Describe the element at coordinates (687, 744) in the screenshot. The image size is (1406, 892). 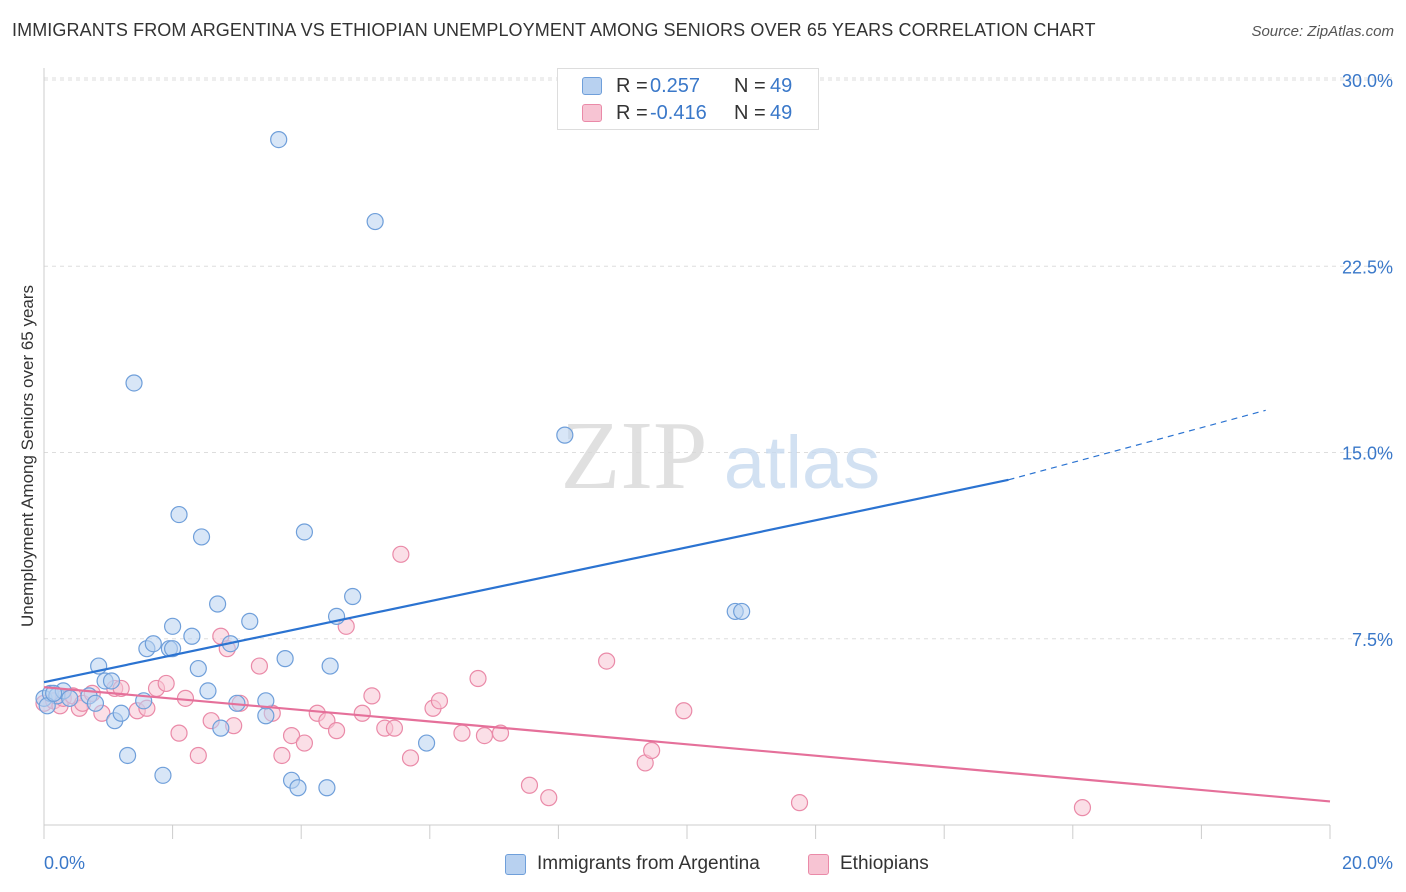
I see `ethiopians-trend-line` at that location.